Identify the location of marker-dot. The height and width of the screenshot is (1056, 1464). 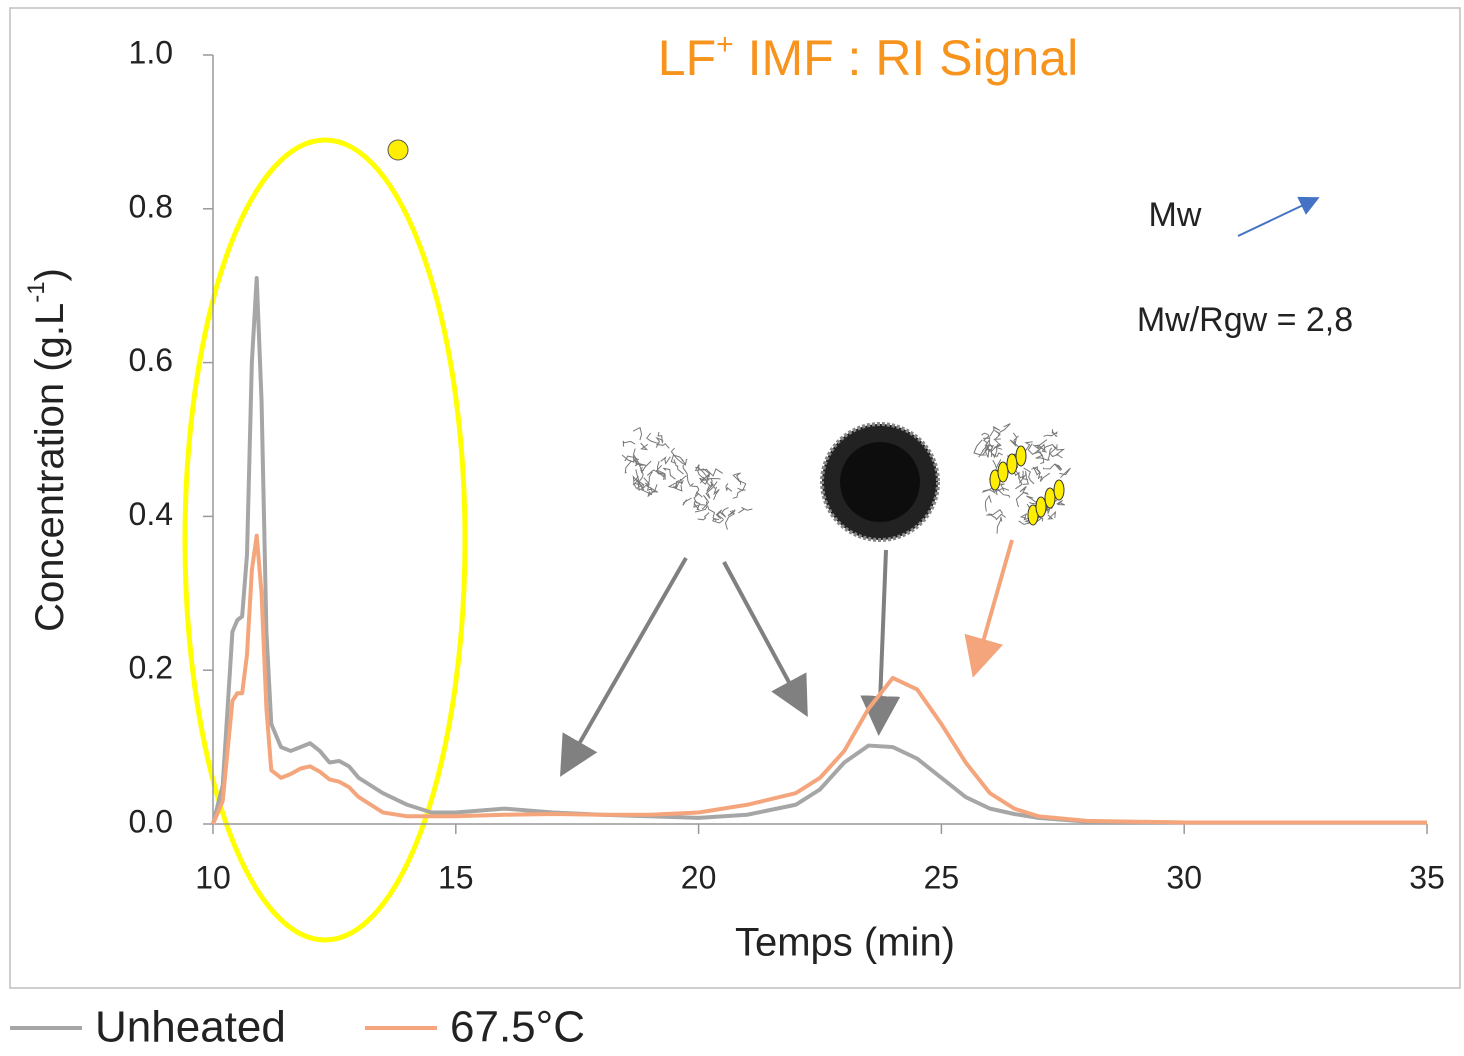
(398, 150).